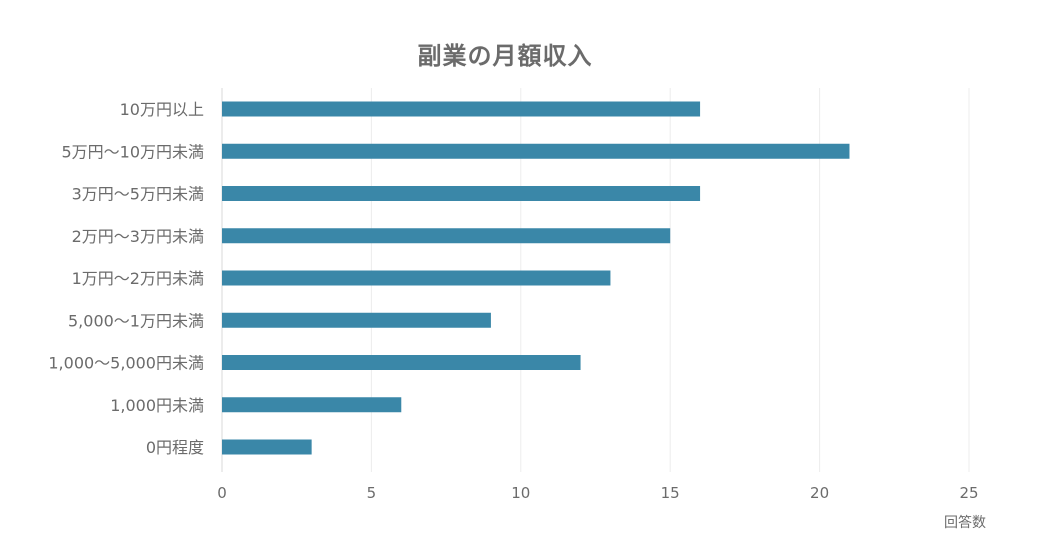  Describe the element at coordinates (222, 493) in the screenshot. I see `x-tick-label: 0` at that location.